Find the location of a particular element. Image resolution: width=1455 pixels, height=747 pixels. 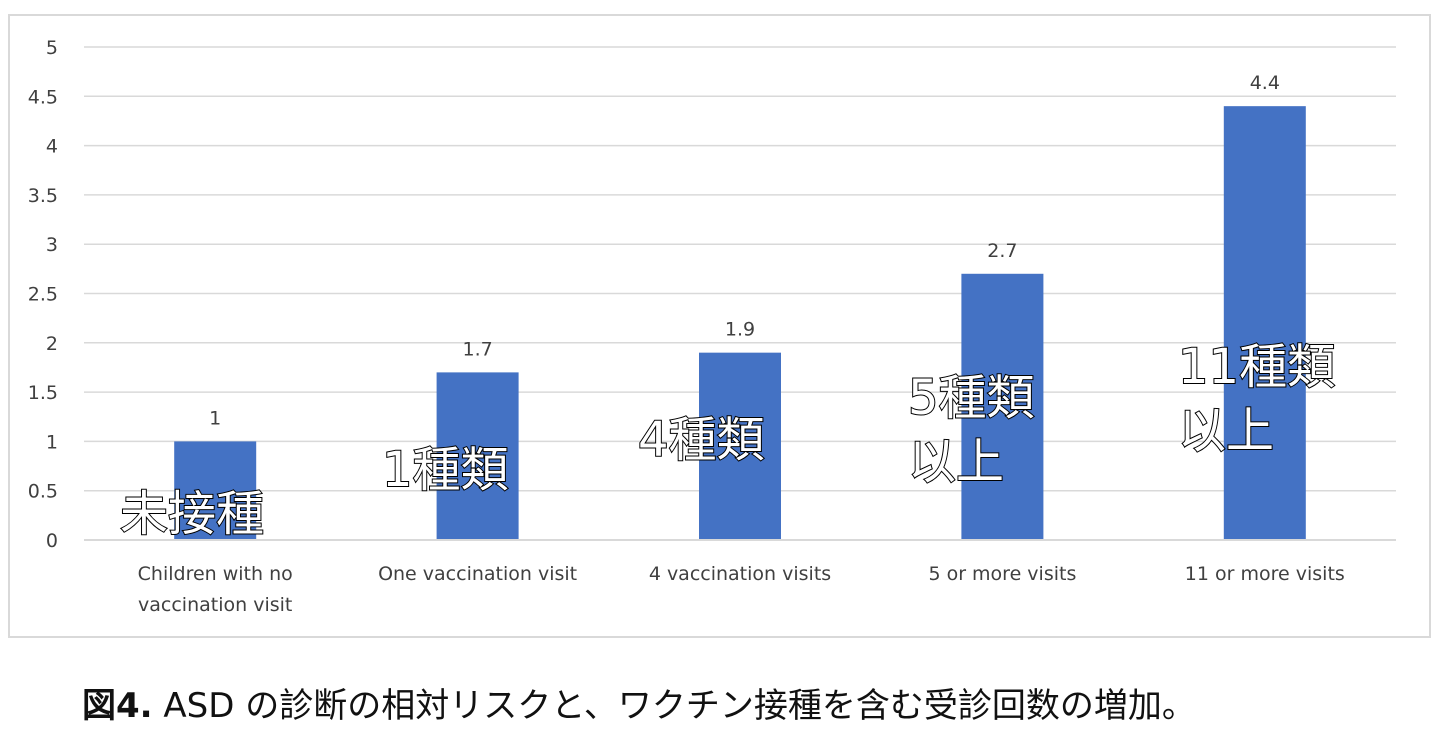

annotation-line: 未接種 is located at coordinates (192, 514).